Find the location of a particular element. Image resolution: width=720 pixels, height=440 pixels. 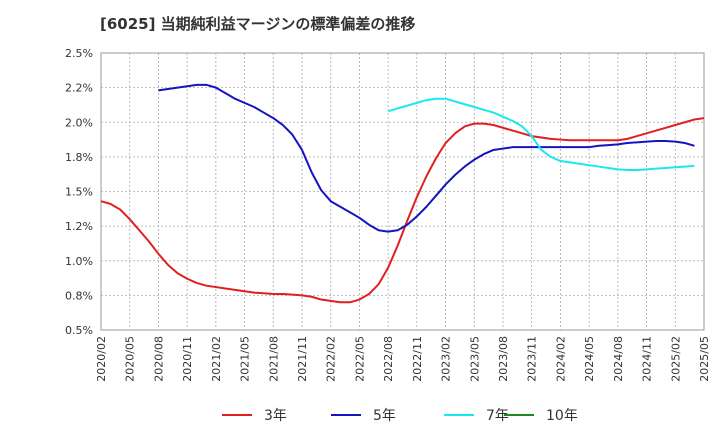

x-tick-label: 2022/05 is located at coordinates (359, 359).